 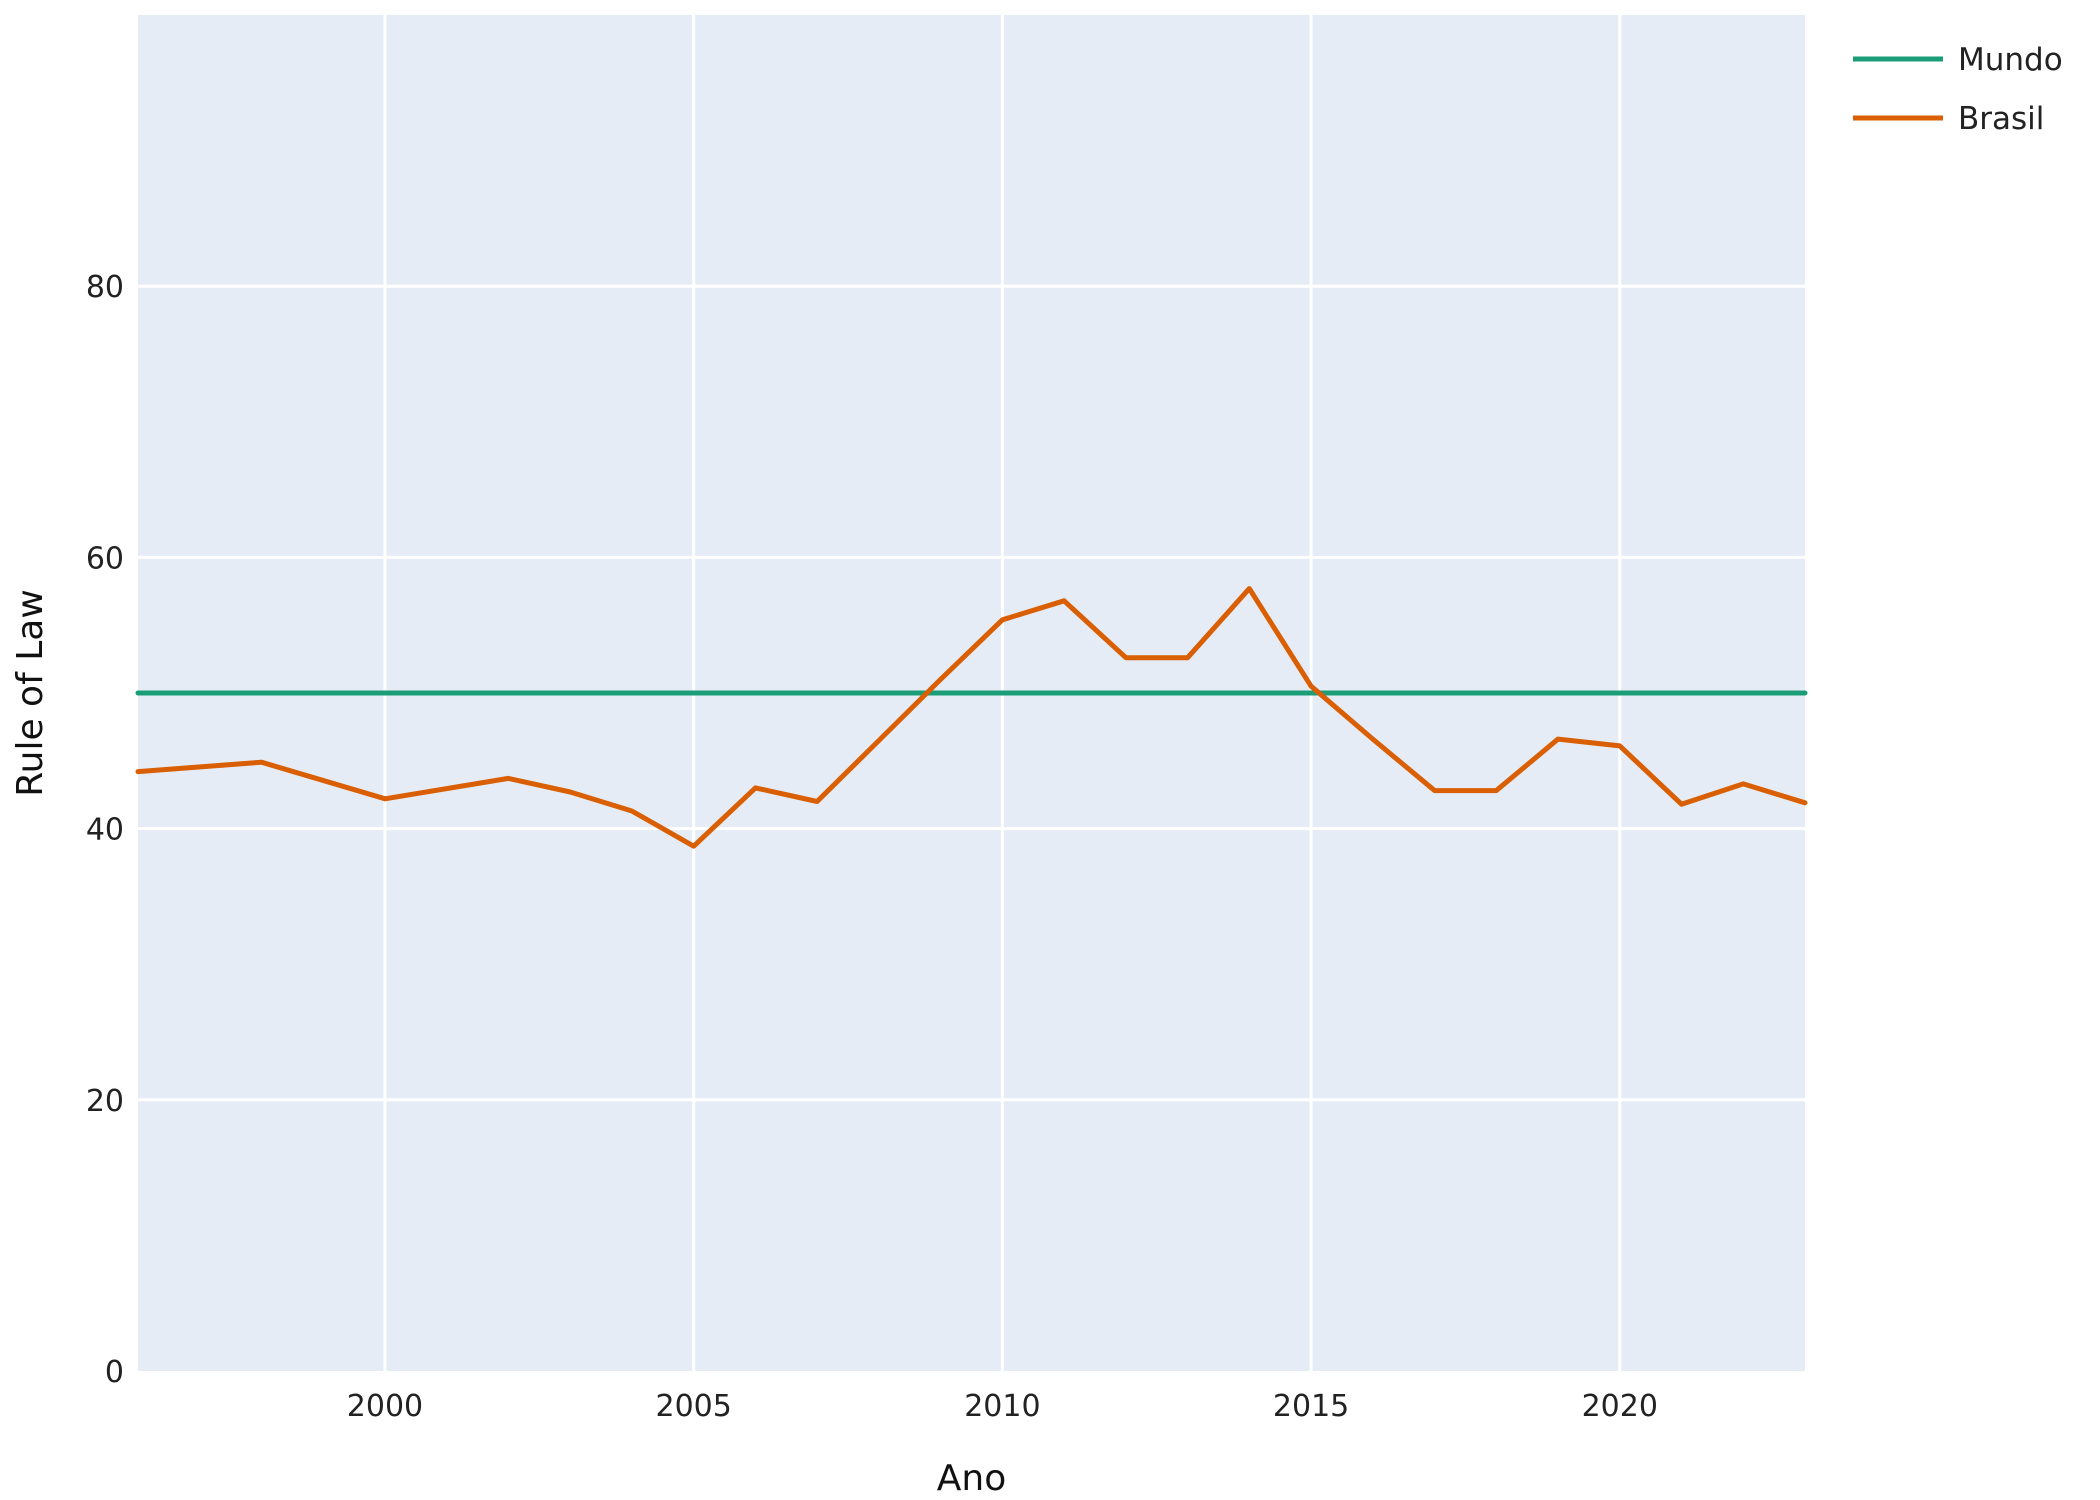 What do you see at coordinates (1311, 1406) in the screenshot?
I see `x-tick-label: 2015` at bounding box center [1311, 1406].